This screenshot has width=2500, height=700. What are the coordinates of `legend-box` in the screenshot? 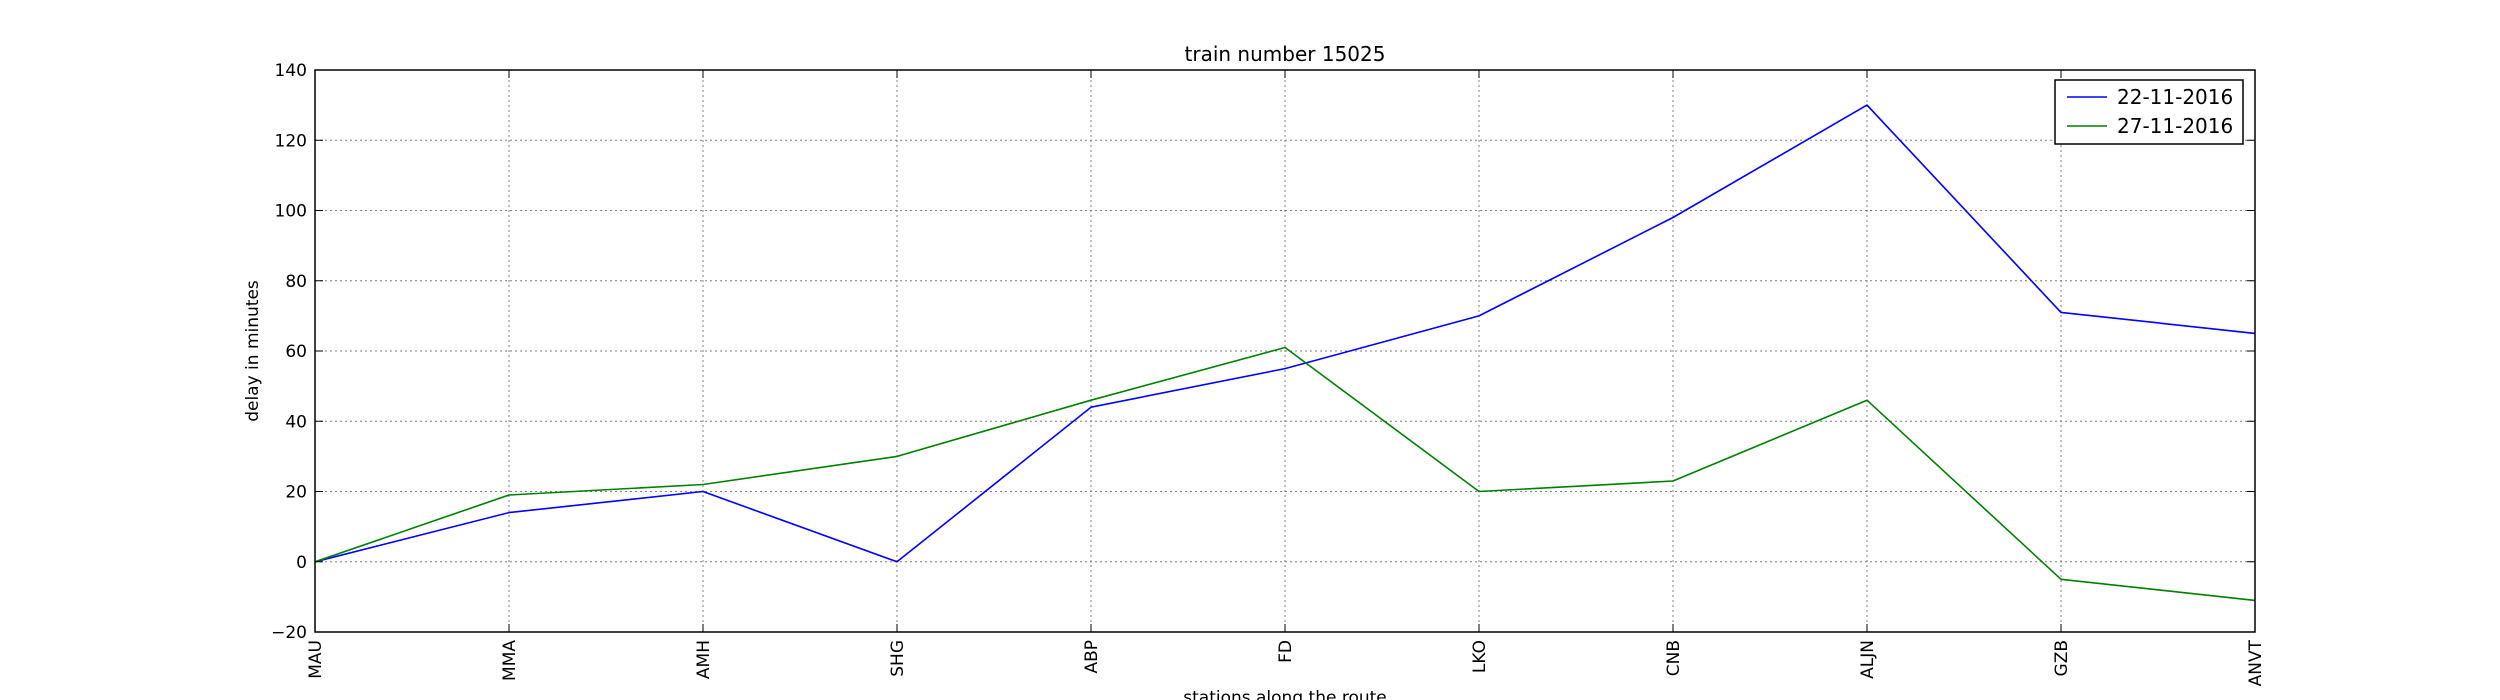 It's located at (2149, 112).